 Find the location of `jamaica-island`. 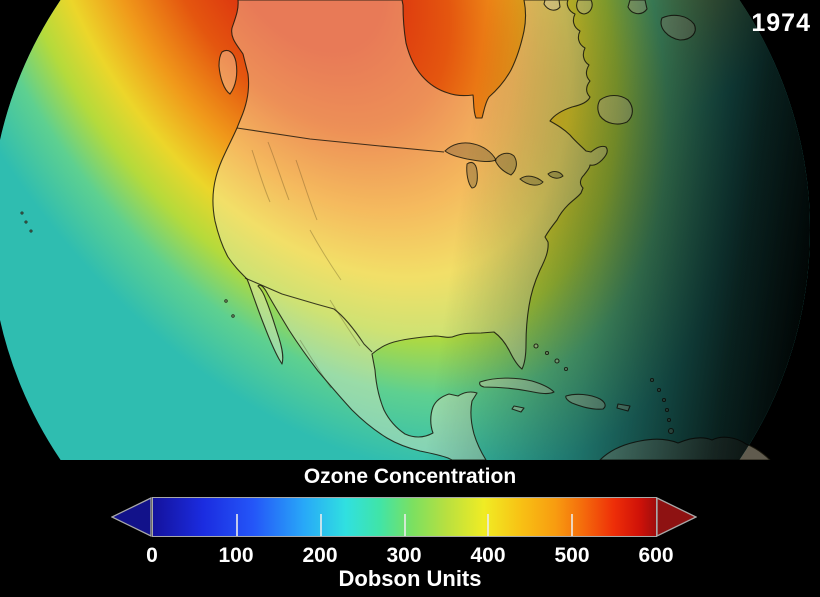

jamaica-island is located at coordinates (518, 409).